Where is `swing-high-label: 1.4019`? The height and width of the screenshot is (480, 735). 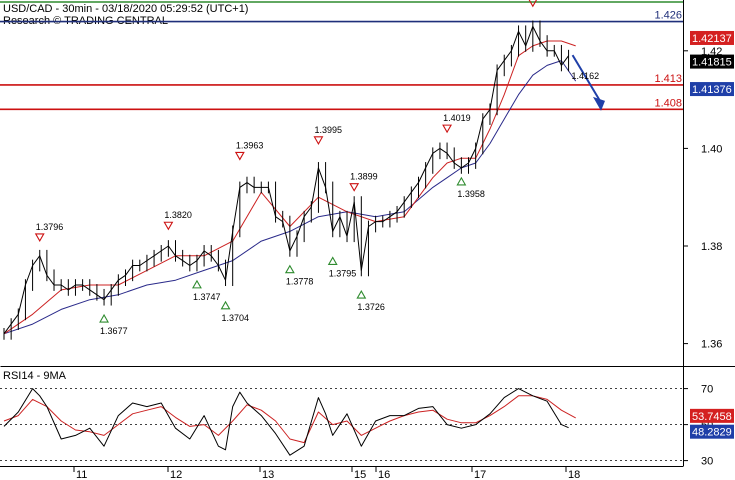 swing-high-label: 1.4019 is located at coordinates (457, 118).